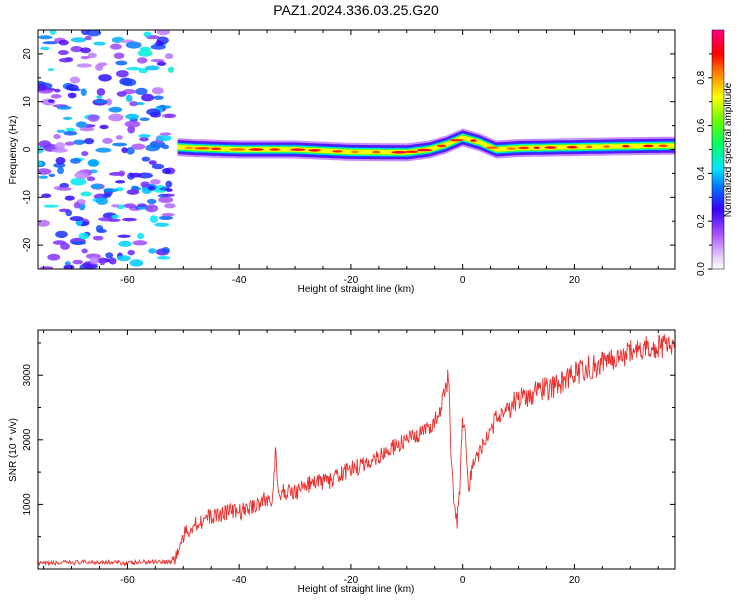  I want to click on spectrogram-x-tick-label: 20, so click(575, 280).